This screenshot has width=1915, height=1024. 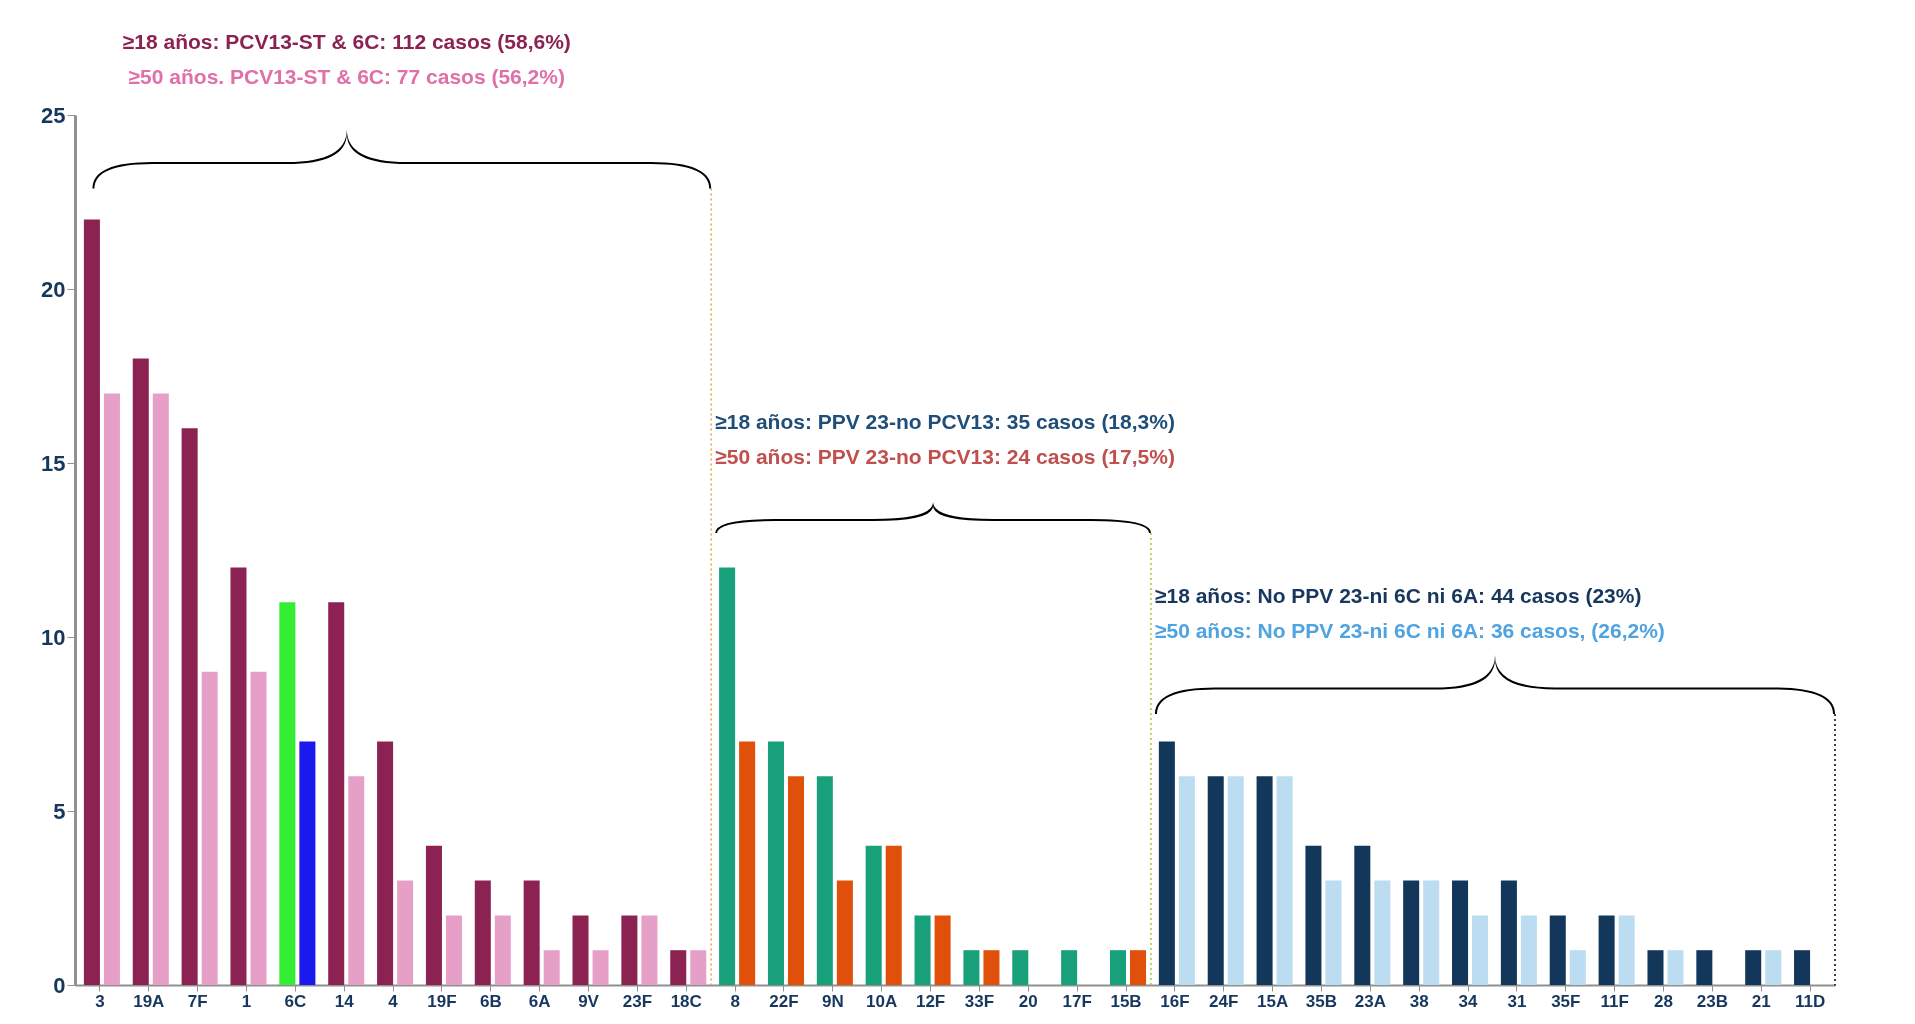 What do you see at coordinates (1712, 1001) in the screenshot?
I see `x-tick-label: 23B` at bounding box center [1712, 1001].